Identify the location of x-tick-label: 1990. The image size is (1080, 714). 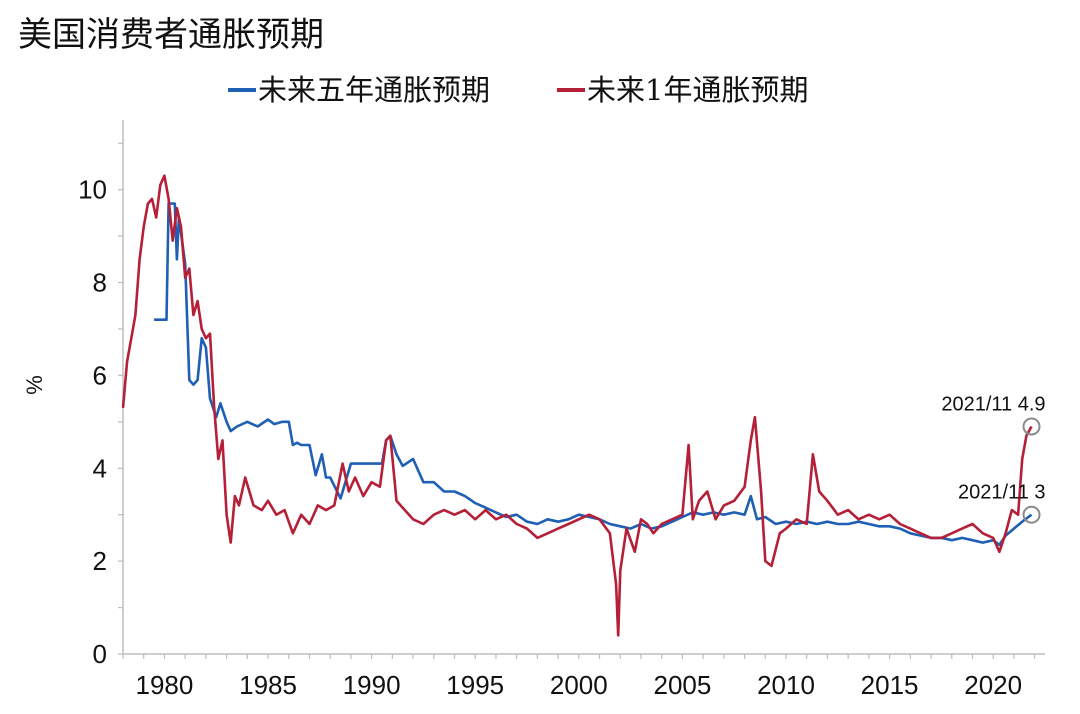
(372, 685).